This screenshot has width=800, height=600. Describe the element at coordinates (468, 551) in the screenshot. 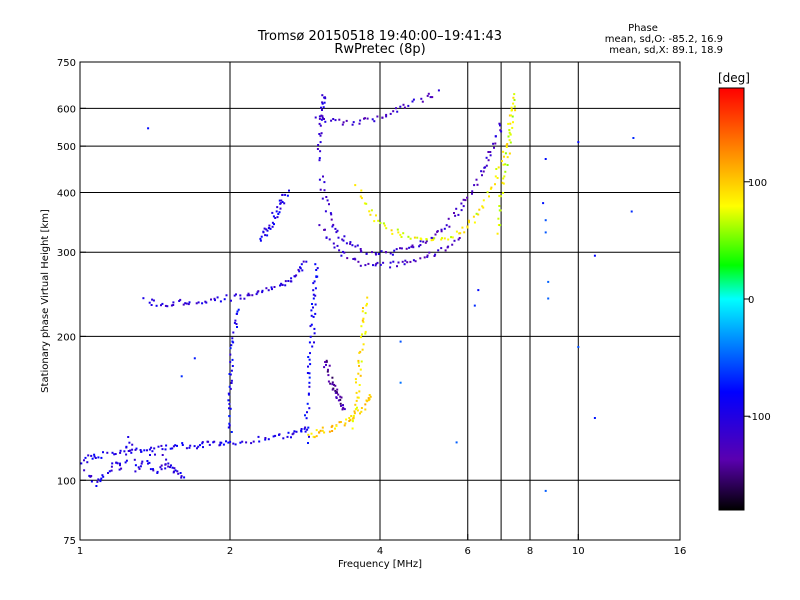

I see `x-tick-label: 6` at that location.